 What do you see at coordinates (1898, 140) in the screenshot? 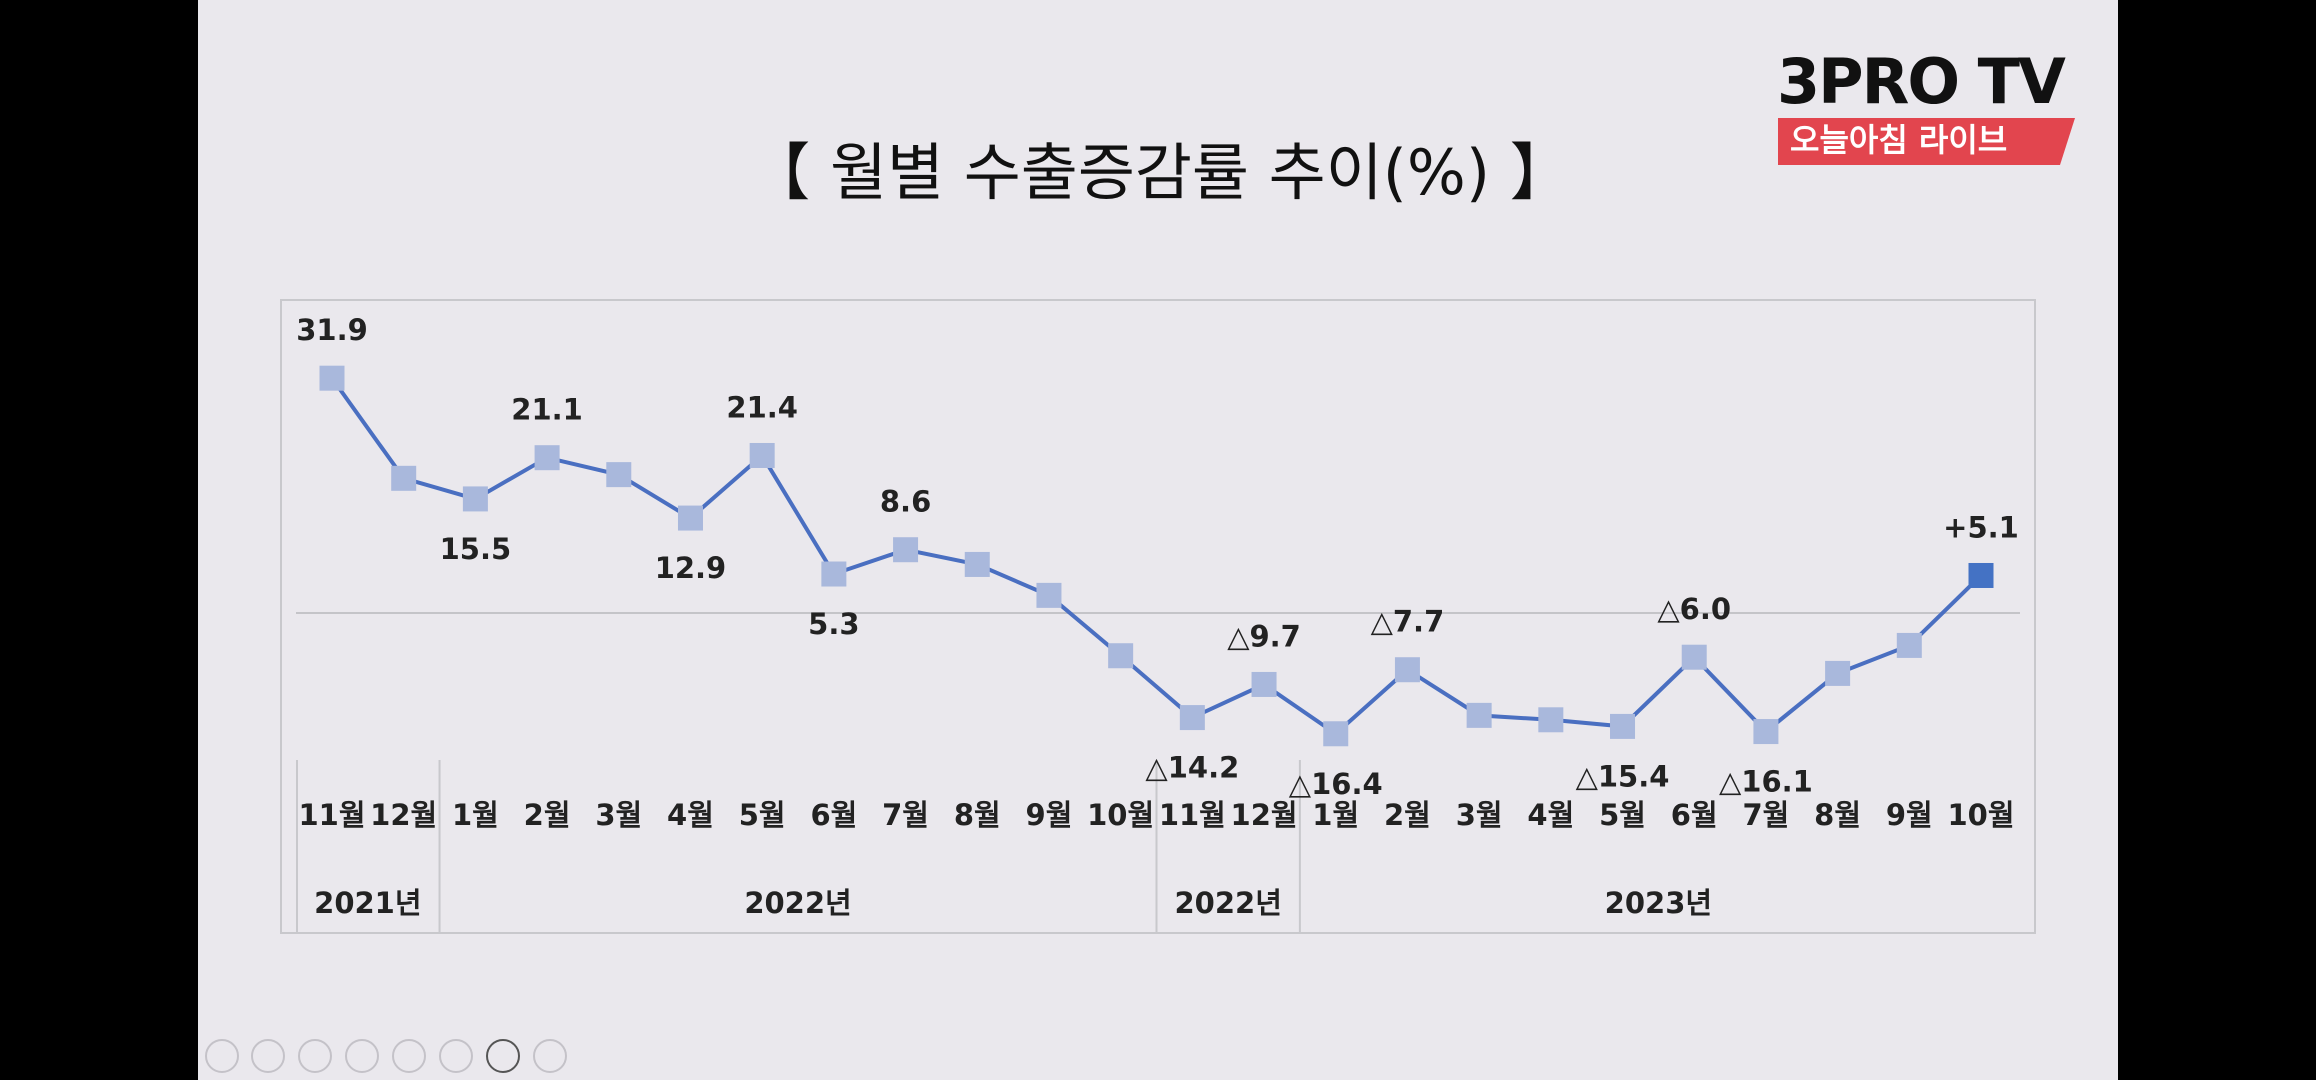
I see `logo-tagline: 오늘아침 라이브` at bounding box center [1898, 140].